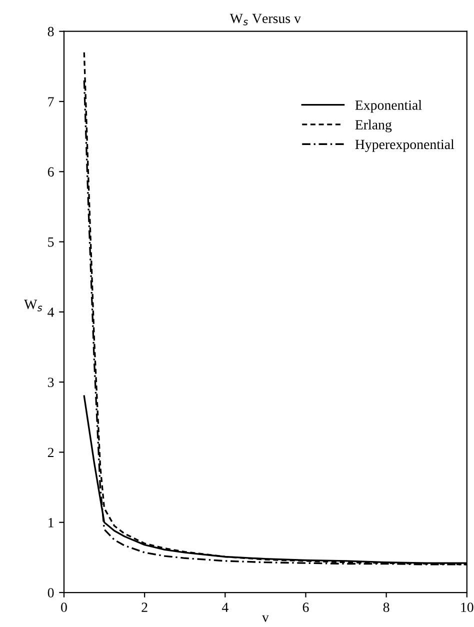 This screenshot has height=627, width=474. What do you see at coordinates (51, 101) in the screenshot?
I see `y-tick-label: 7` at bounding box center [51, 101].